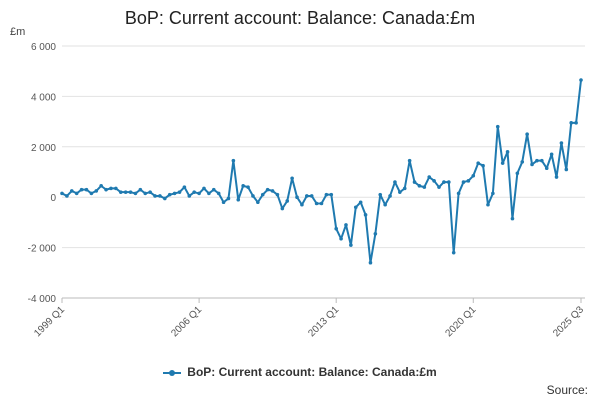 This screenshot has width=600, height=400. What do you see at coordinates (43, 148) in the screenshot?
I see `y-tick-label: 2 000` at bounding box center [43, 148].